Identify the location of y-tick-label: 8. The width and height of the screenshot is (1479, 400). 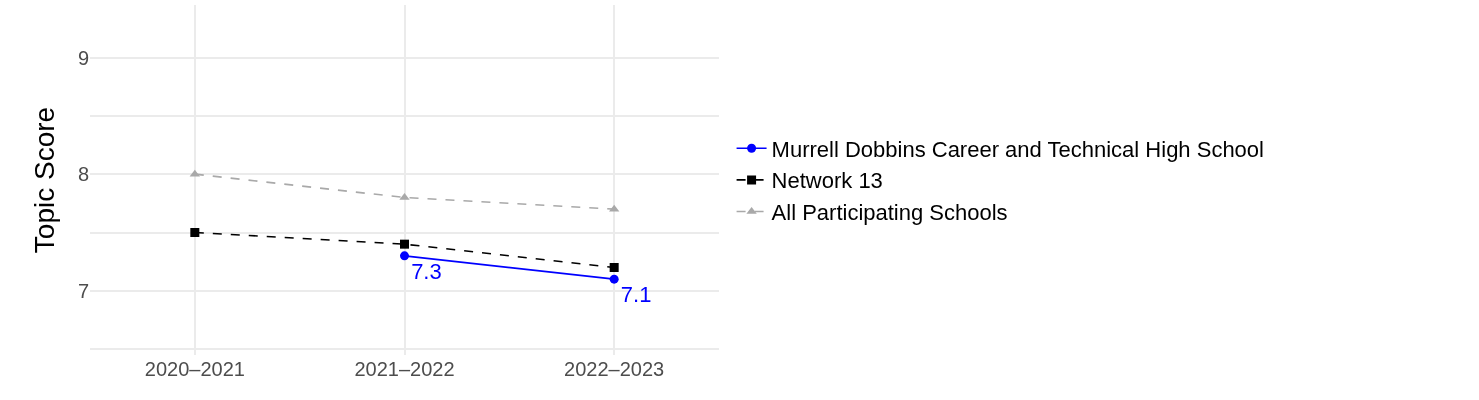
(83, 174).